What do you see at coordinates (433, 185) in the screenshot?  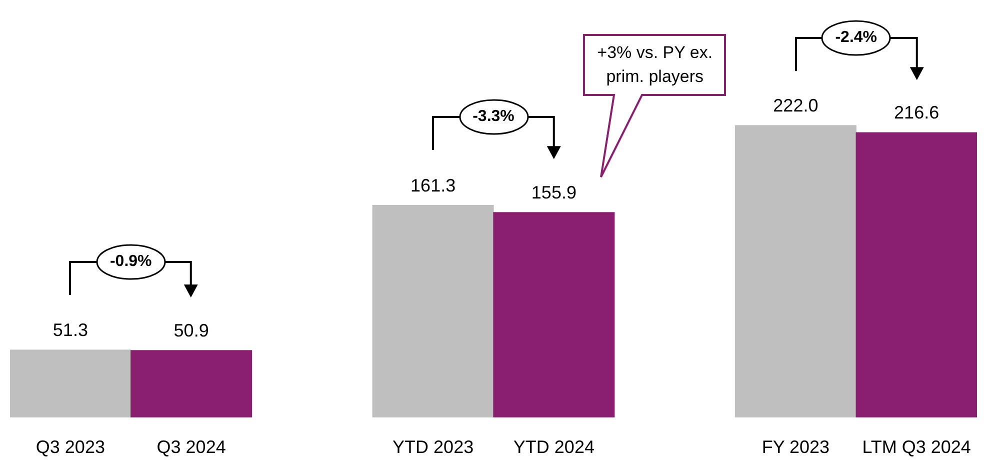 I see `data-label: 161.3` at bounding box center [433, 185].